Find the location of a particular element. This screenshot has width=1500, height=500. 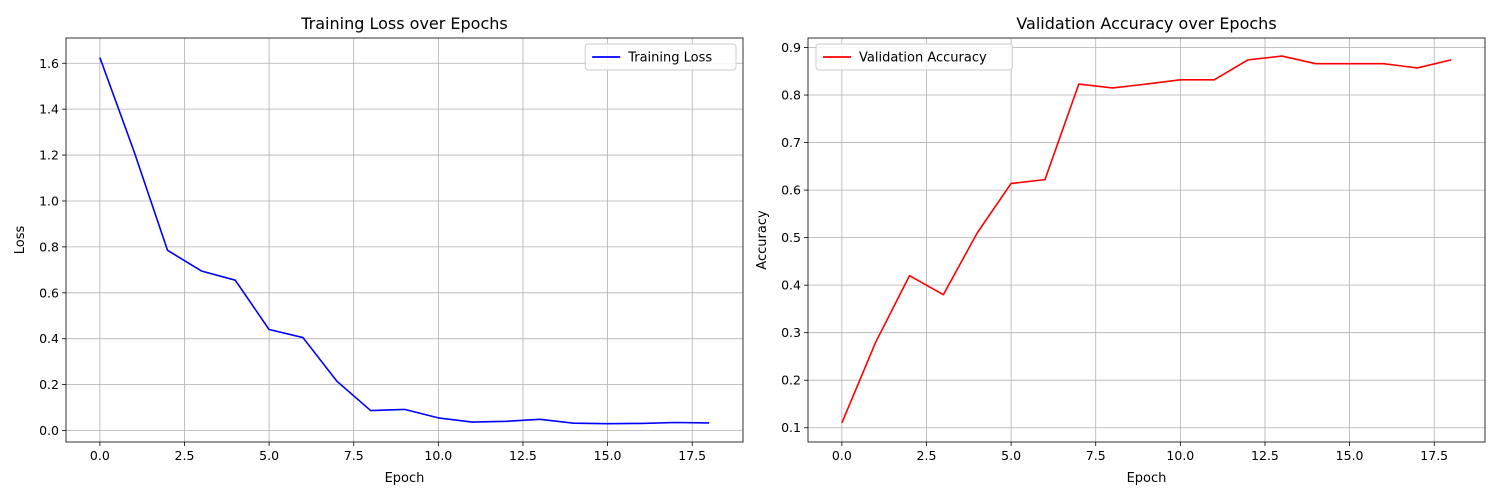

y-tick-label: 0.5 is located at coordinates (791, 237).